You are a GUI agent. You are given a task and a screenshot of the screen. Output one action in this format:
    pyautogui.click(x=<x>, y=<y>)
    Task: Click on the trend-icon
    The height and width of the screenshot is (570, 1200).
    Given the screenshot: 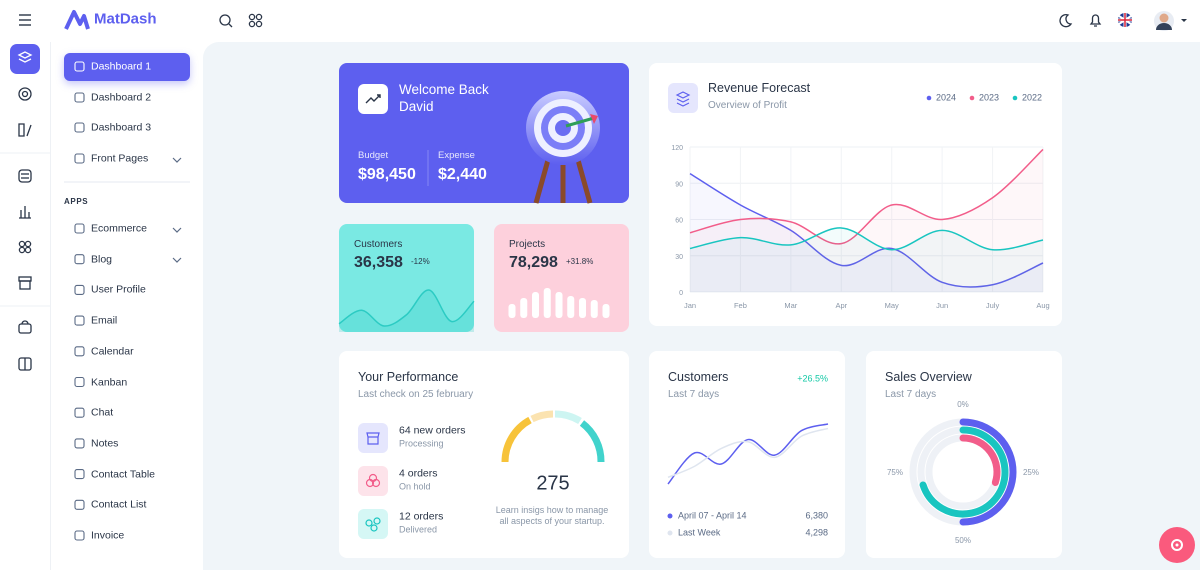 What is the action you would take?
    pyautogui.click(x=373, y=99)
    